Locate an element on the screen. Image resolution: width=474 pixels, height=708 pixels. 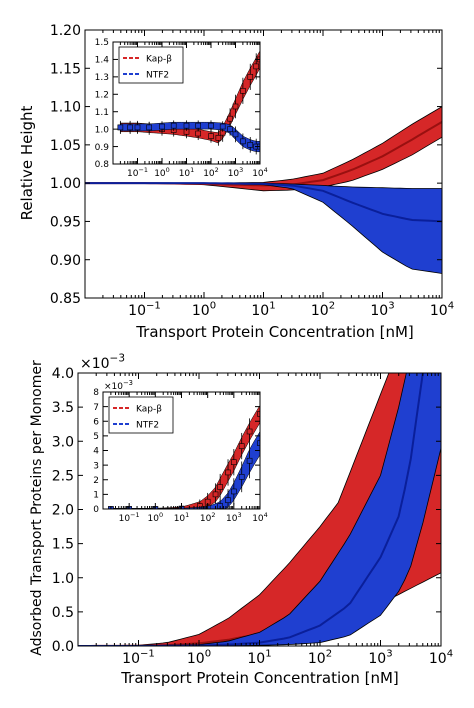
top-inset-y-tick-label: 0.8 is located at coordinates (102, 165).